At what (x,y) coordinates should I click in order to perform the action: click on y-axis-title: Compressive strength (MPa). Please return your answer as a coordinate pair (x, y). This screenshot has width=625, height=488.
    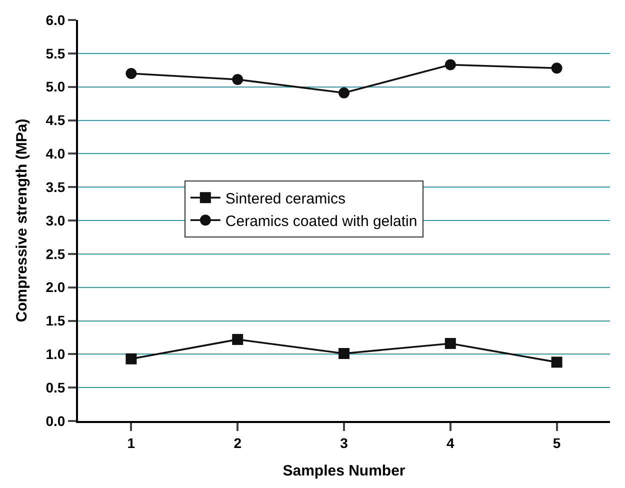
    Looking at the image, I should click on (21, 220).